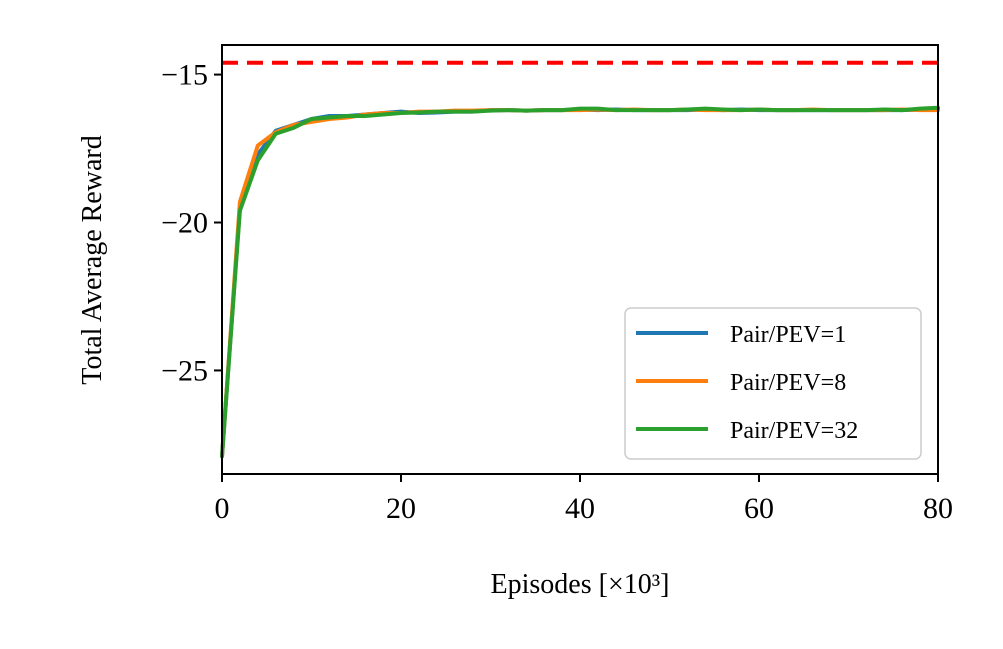 The height and width of the screenshot is (649, 1003). What do you see at coordinates (759, 508) in the screenshot?
I see `x-tick-label: 60` at bounding box center [759, 508].